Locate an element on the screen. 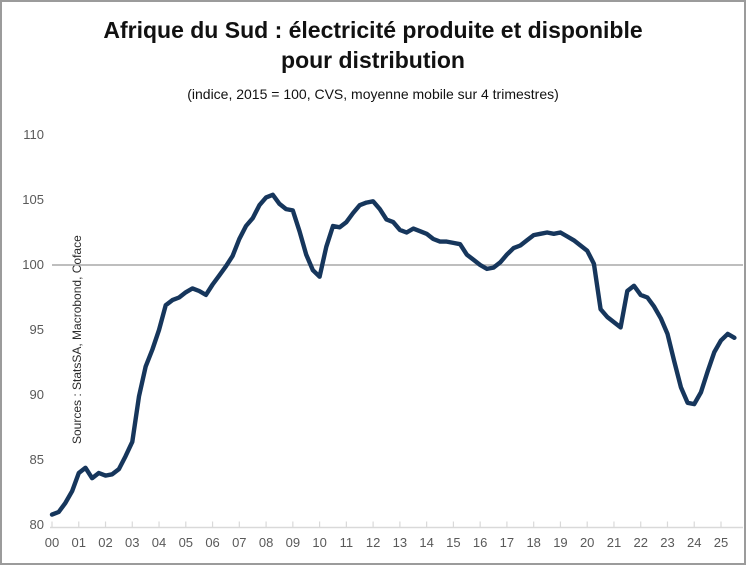 Image resolution: width=746 pixels, height=565 pixels. x-tick-label: 12 is located at coordinates (373, 542).